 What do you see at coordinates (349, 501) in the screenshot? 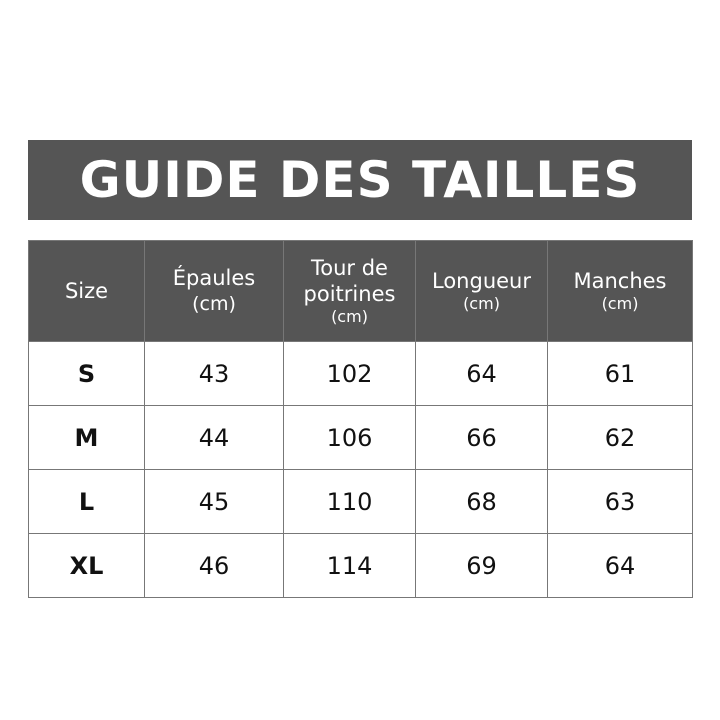
I see `measurement-cell: 110` at bounding box center [349, 501].